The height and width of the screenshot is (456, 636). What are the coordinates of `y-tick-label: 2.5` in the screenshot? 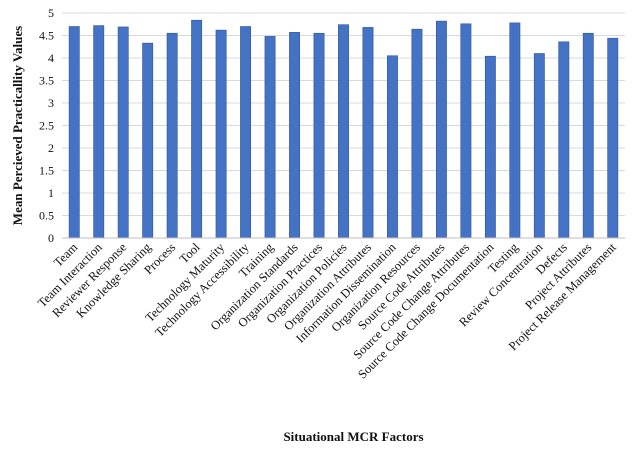 It's located at (46, 126).